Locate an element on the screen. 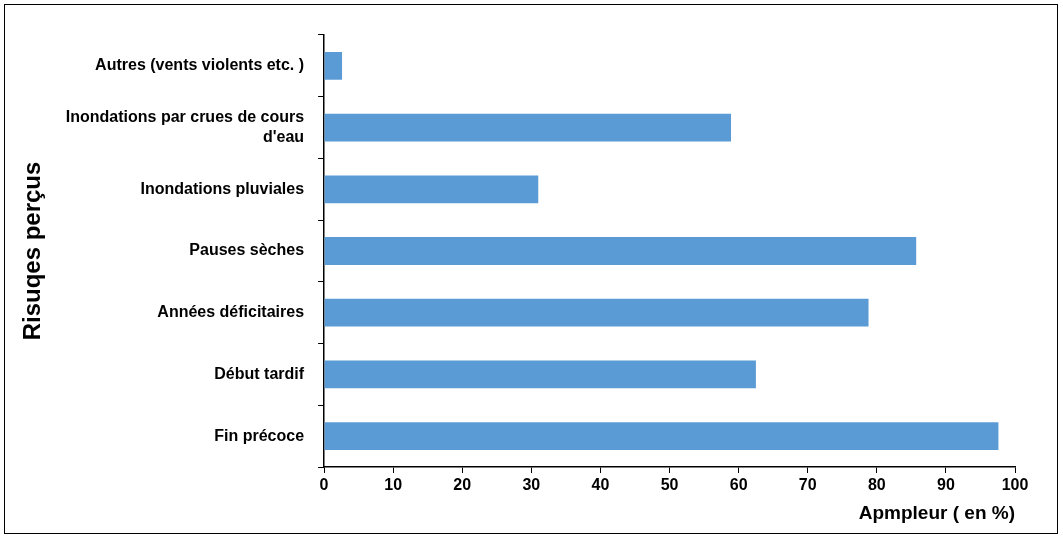 The height and width of the screenshot is (539, 1063). y-tick-label: Inondations pluviales is located at coordinates (222, 188).